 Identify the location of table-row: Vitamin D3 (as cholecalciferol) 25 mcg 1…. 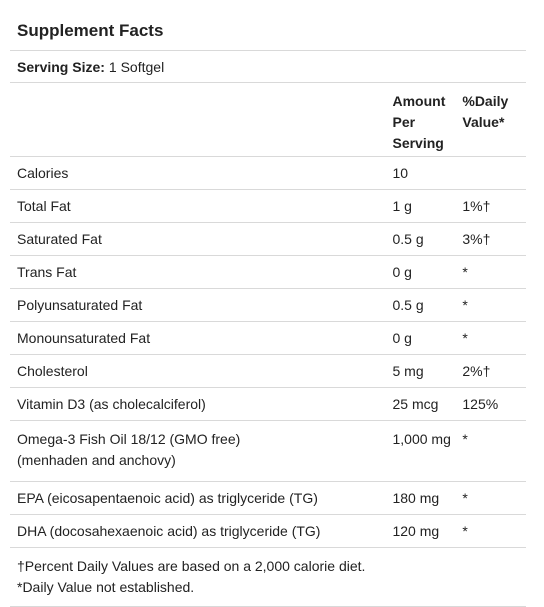
(268, 404).